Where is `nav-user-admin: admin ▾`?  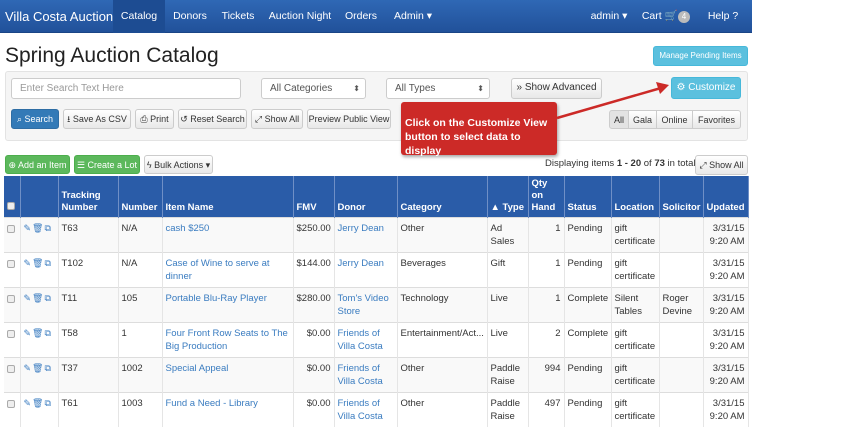
nav-user-admin: admin ▾ is located at coordinates (609, 16).